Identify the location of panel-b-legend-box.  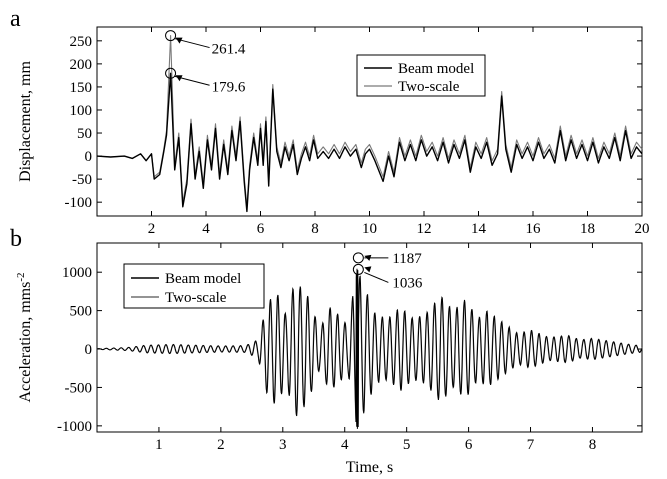
(194, 286).